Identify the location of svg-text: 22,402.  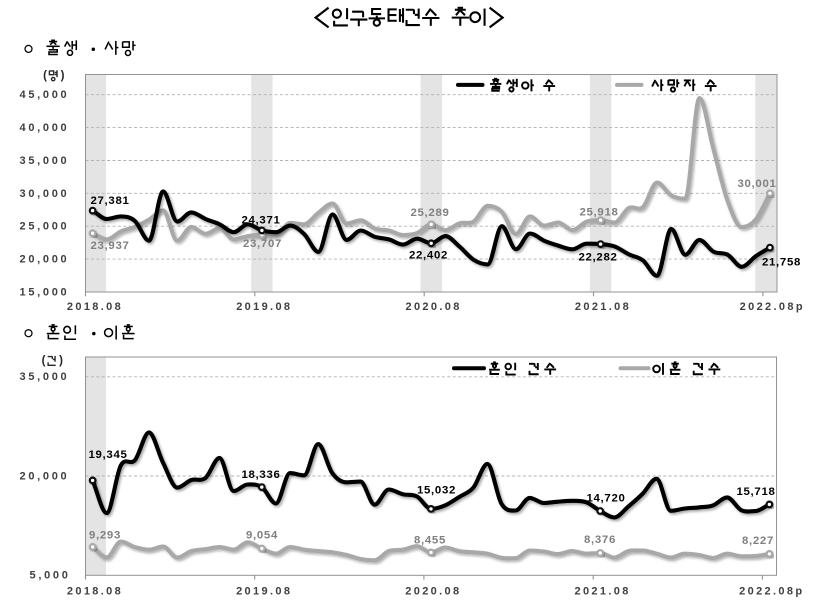
(428, 255).